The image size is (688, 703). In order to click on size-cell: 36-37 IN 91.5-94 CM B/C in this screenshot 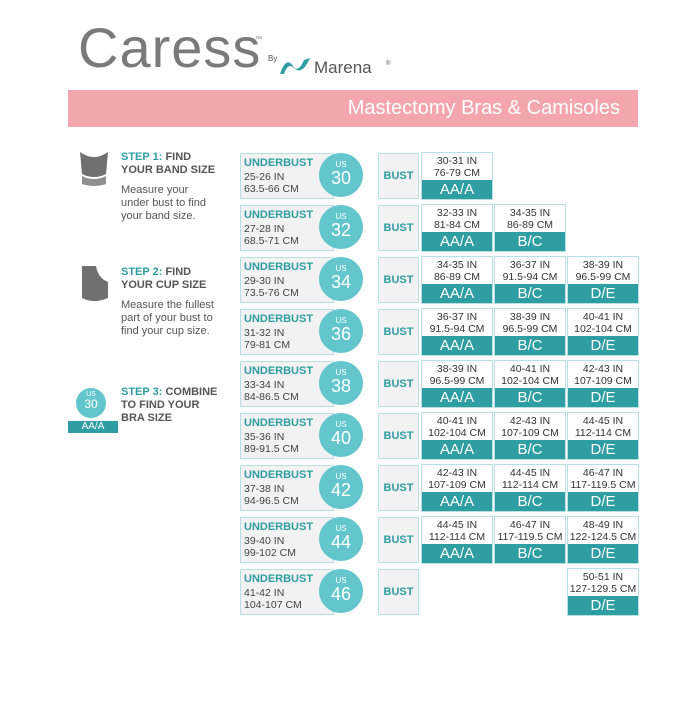, I will do `click(530, 280)`.